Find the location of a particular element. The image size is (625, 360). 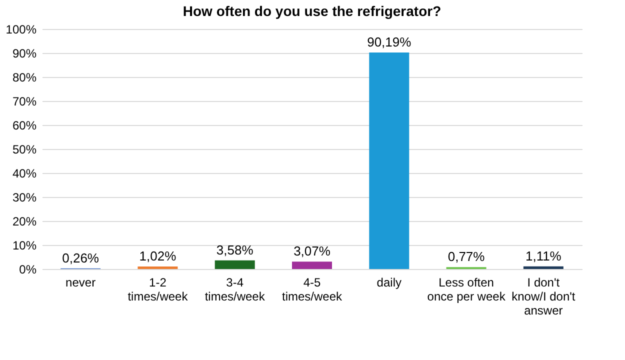

x-tick-label: 1-2 times/week is located at coordinates (158, 290).